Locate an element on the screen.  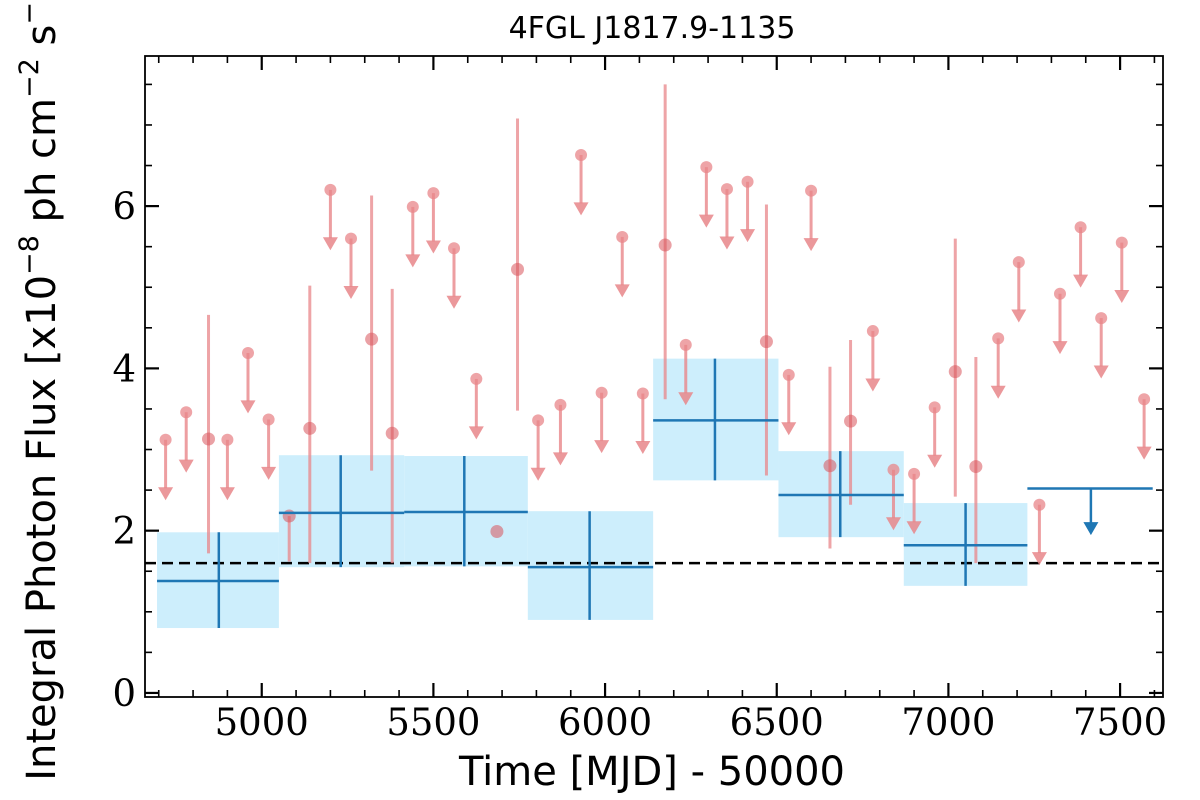
y-axis-label-exponent-2: −2 is located at coordinates (29, 78).